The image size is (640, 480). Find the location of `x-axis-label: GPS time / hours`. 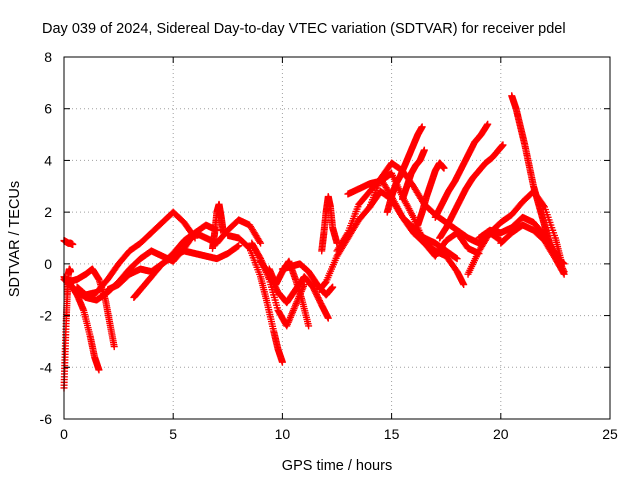

x-axis-label: GPS time / hours is located at coordinates (337, 466).